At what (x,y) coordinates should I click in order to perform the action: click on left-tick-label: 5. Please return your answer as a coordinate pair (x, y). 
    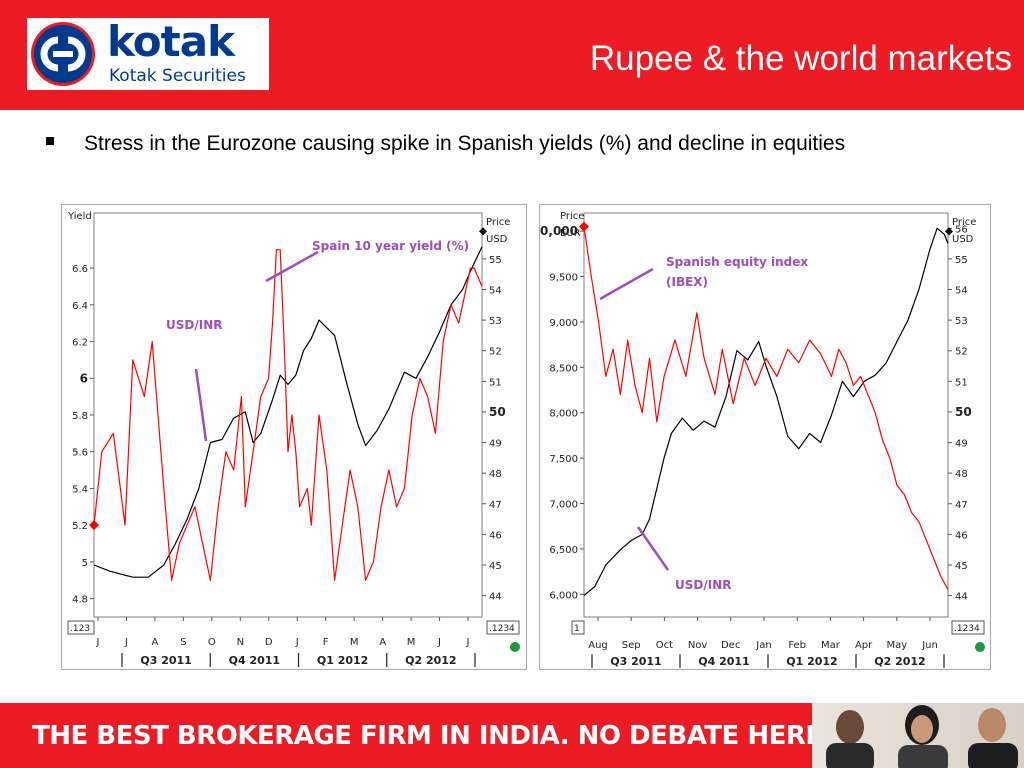
    Looking at the image, I should click on (85, 563).